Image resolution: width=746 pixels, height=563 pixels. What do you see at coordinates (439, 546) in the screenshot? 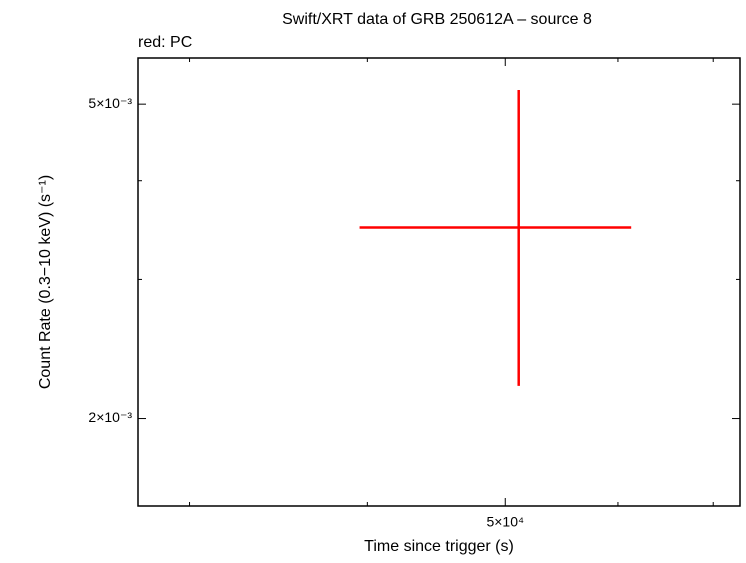
I see `x-axis-label: Time since trigger (s)` at bounding box center [439, 546].